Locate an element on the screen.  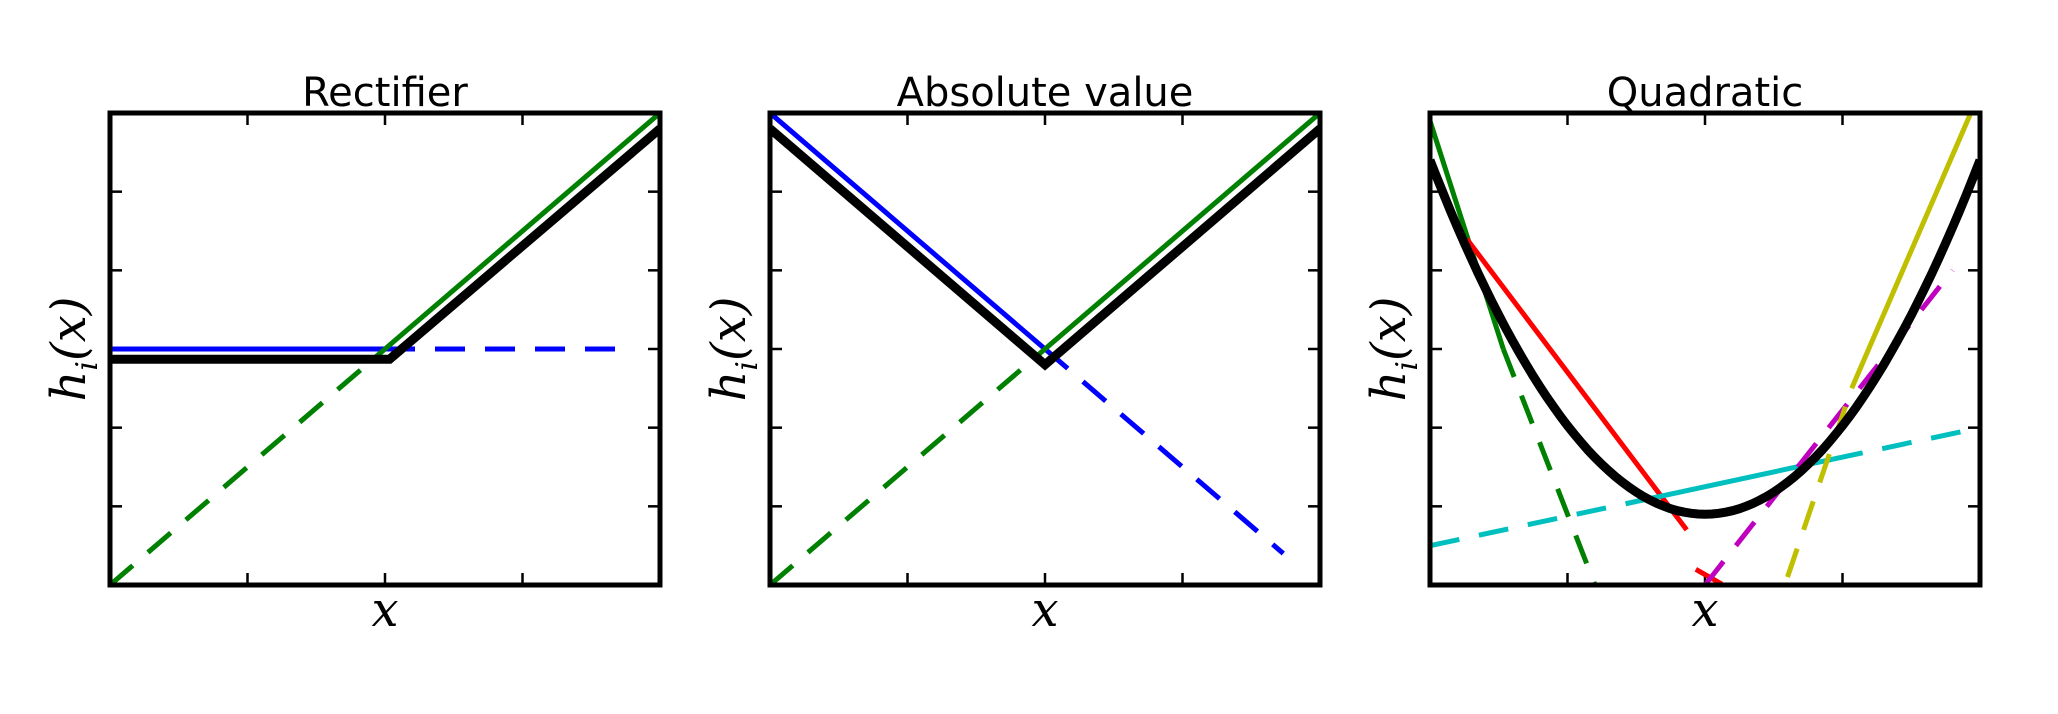
chart-title: Absolute value is located at coordinates (1045, 93).